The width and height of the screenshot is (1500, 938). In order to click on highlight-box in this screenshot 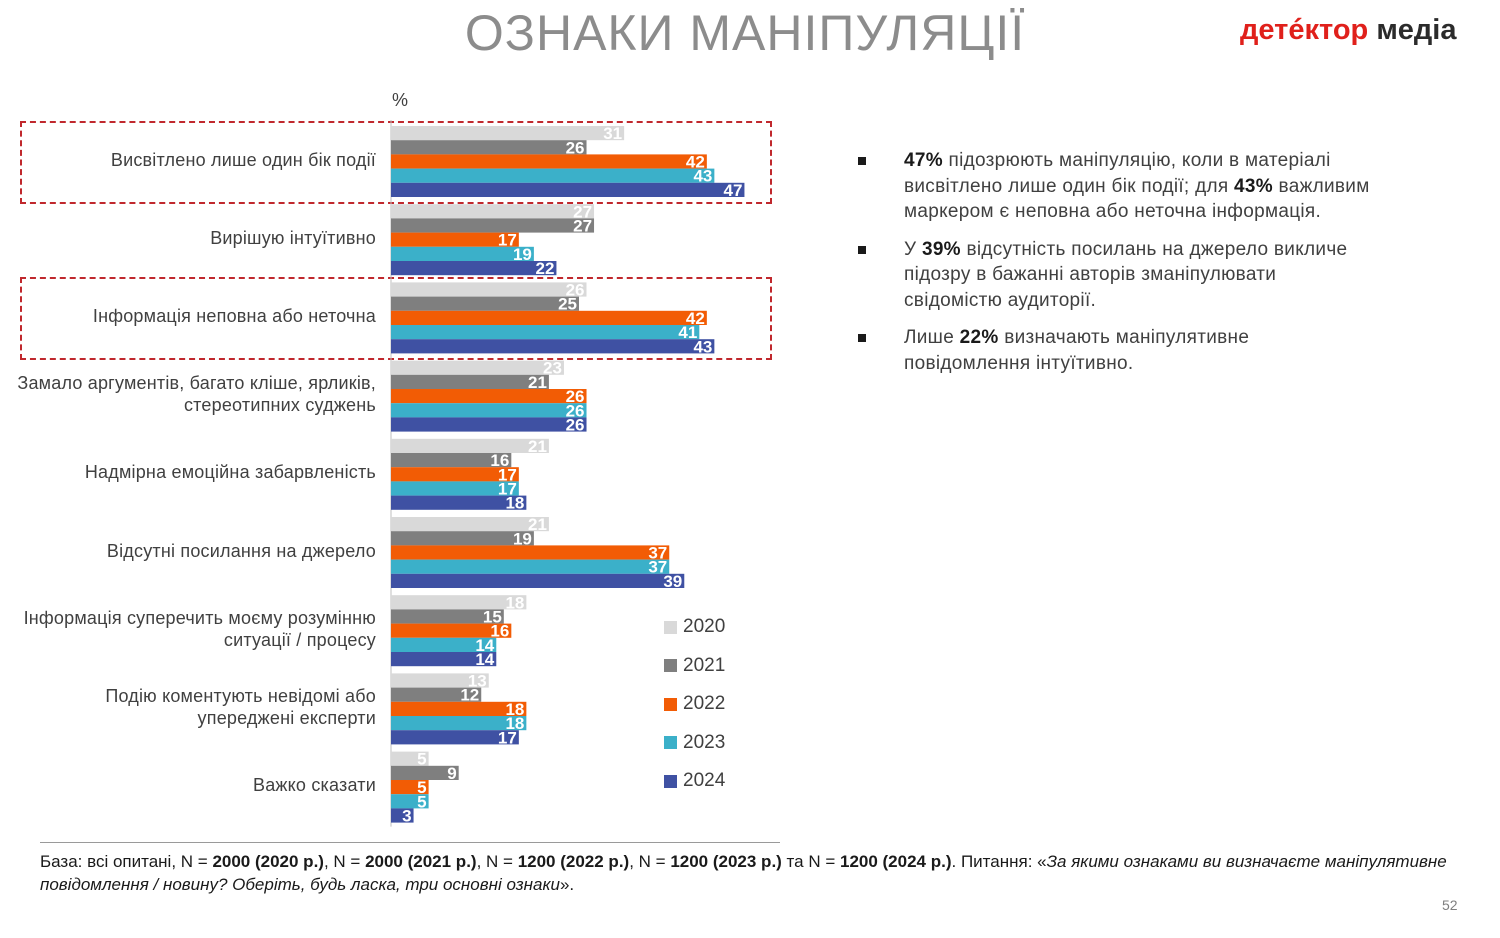, I will do `click(396, 162)`.